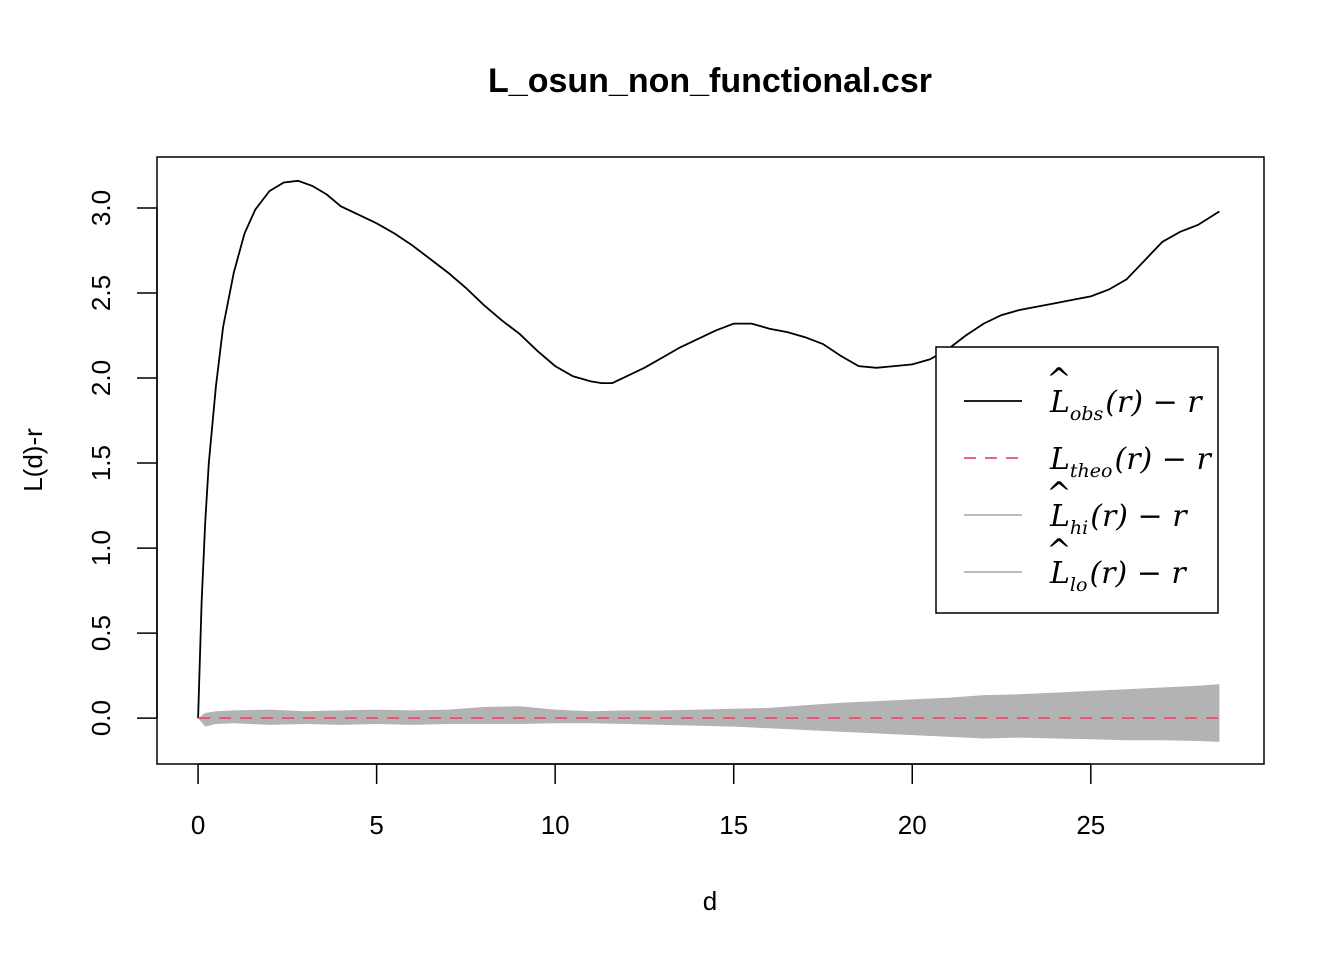 This screenshot has height=960, width=1344. I want to click on x-tick-label: 10, so click(555, 825).